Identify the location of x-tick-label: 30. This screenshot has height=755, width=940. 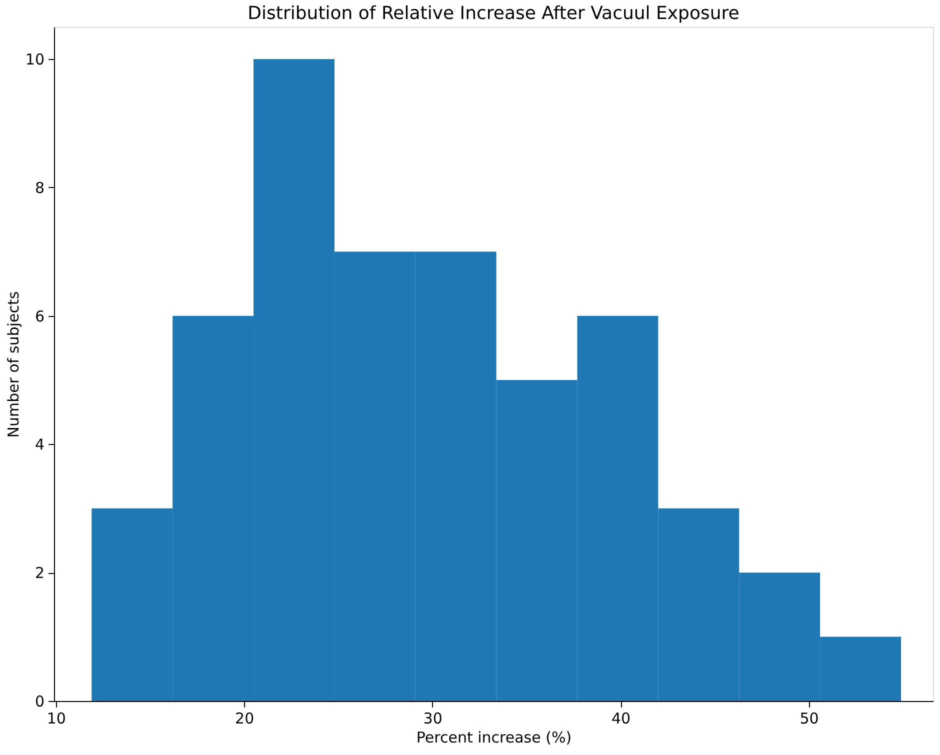
(432, 719).